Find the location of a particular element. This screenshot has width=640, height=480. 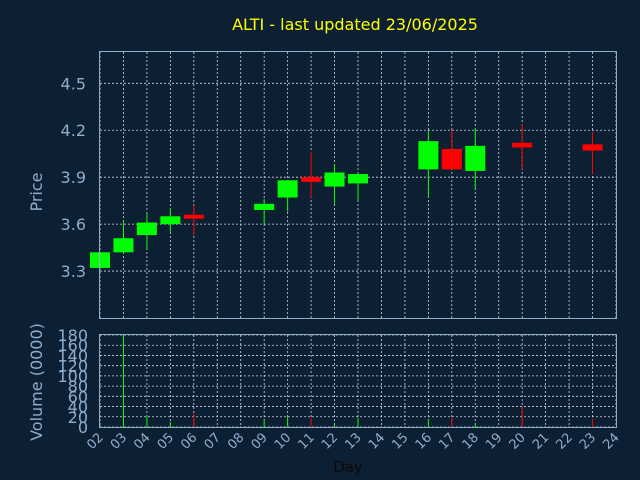

price-axis-label: Price is located at coordinates (36, 191).